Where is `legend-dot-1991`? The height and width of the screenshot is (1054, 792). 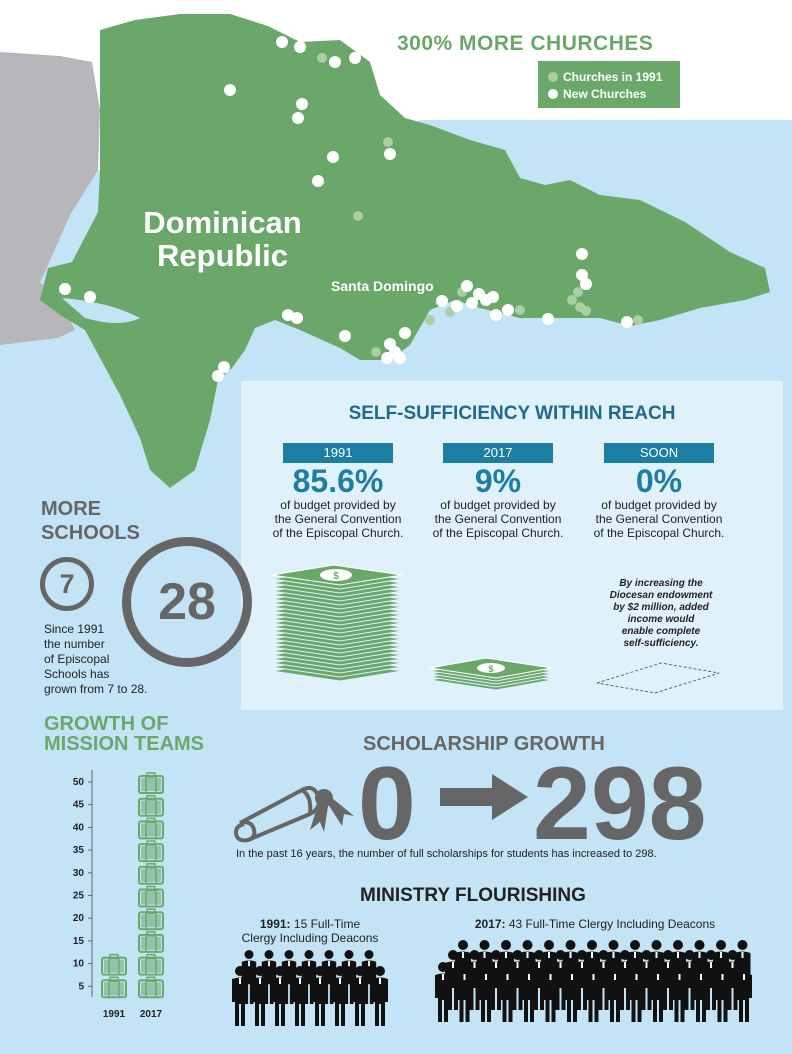 legend-dot-1991 is located at coordinates (553, 77).